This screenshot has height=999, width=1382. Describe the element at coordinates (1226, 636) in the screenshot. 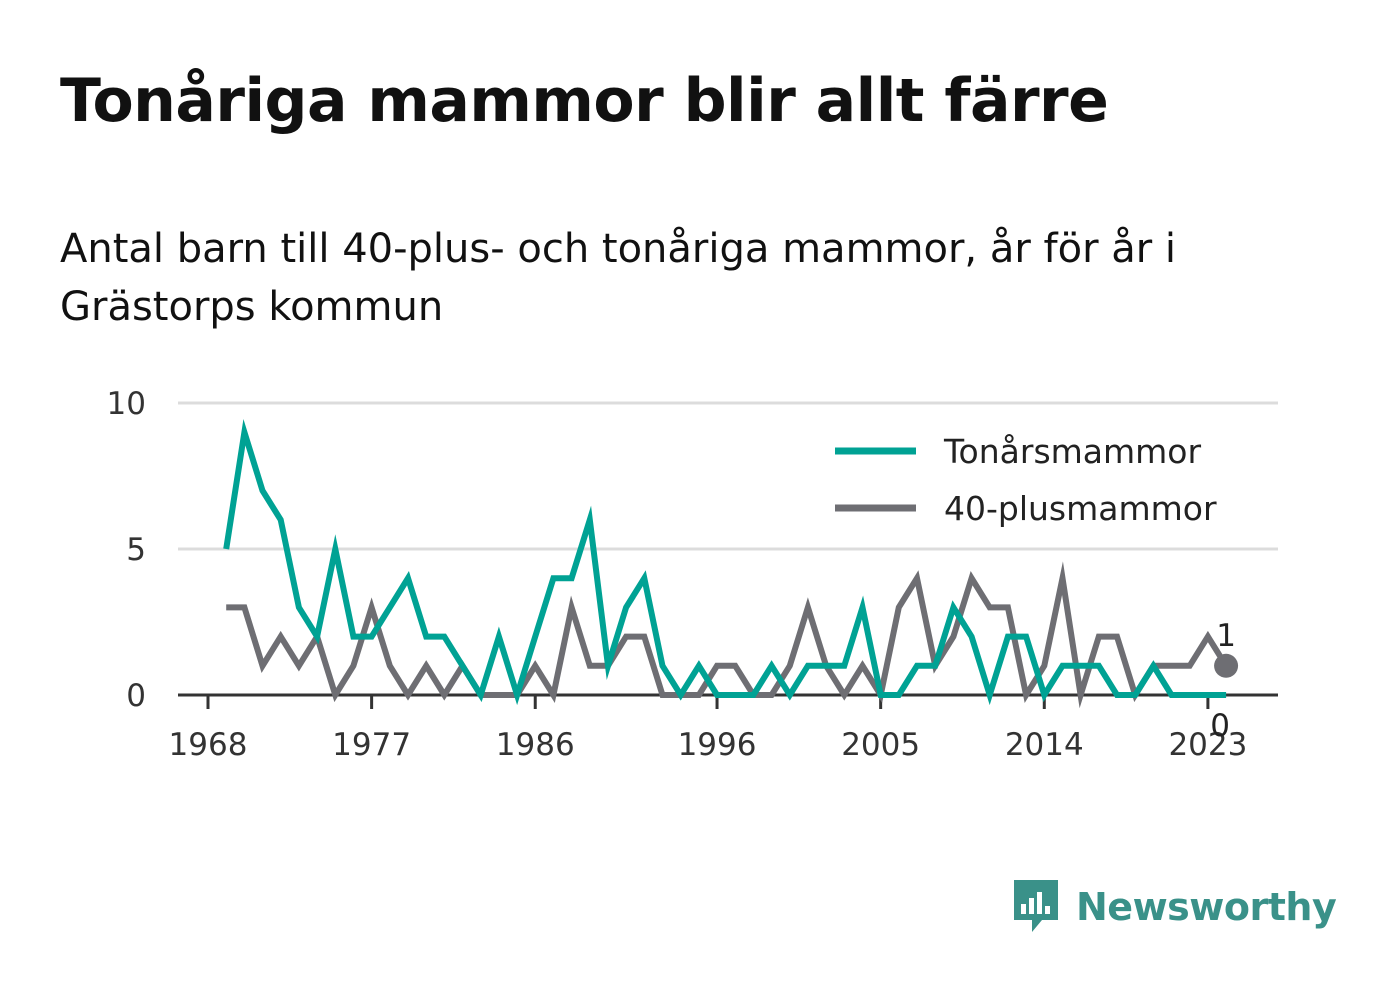

I see `end-label-40-plus: 1` at that location.